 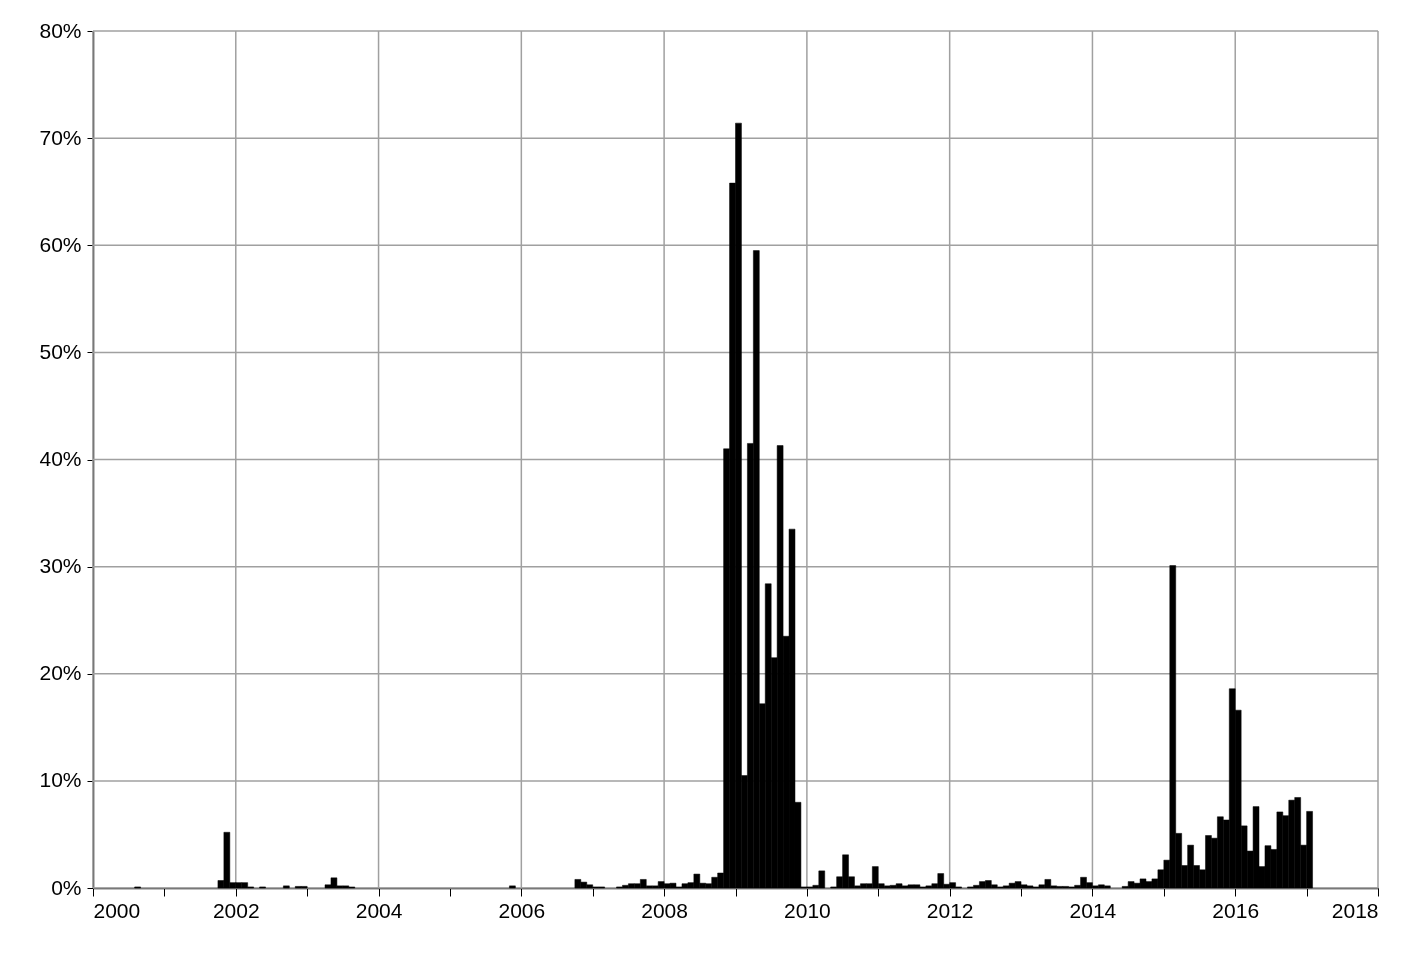 What do you see at coordinates (66, 887) in the screenshot?
I see `y-tick-label: 0%` at bounding box center [66, 887].